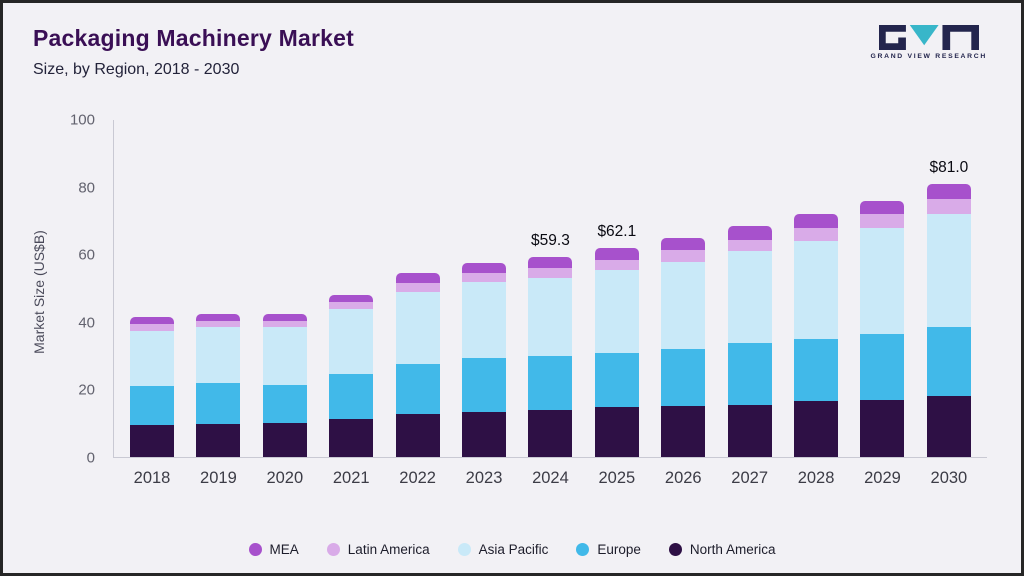 This screenshot has width=1024, height=576. Describe the element at coordinates (550, 241) in the screenshot. I see `total-value-label: $59.3` at that location.